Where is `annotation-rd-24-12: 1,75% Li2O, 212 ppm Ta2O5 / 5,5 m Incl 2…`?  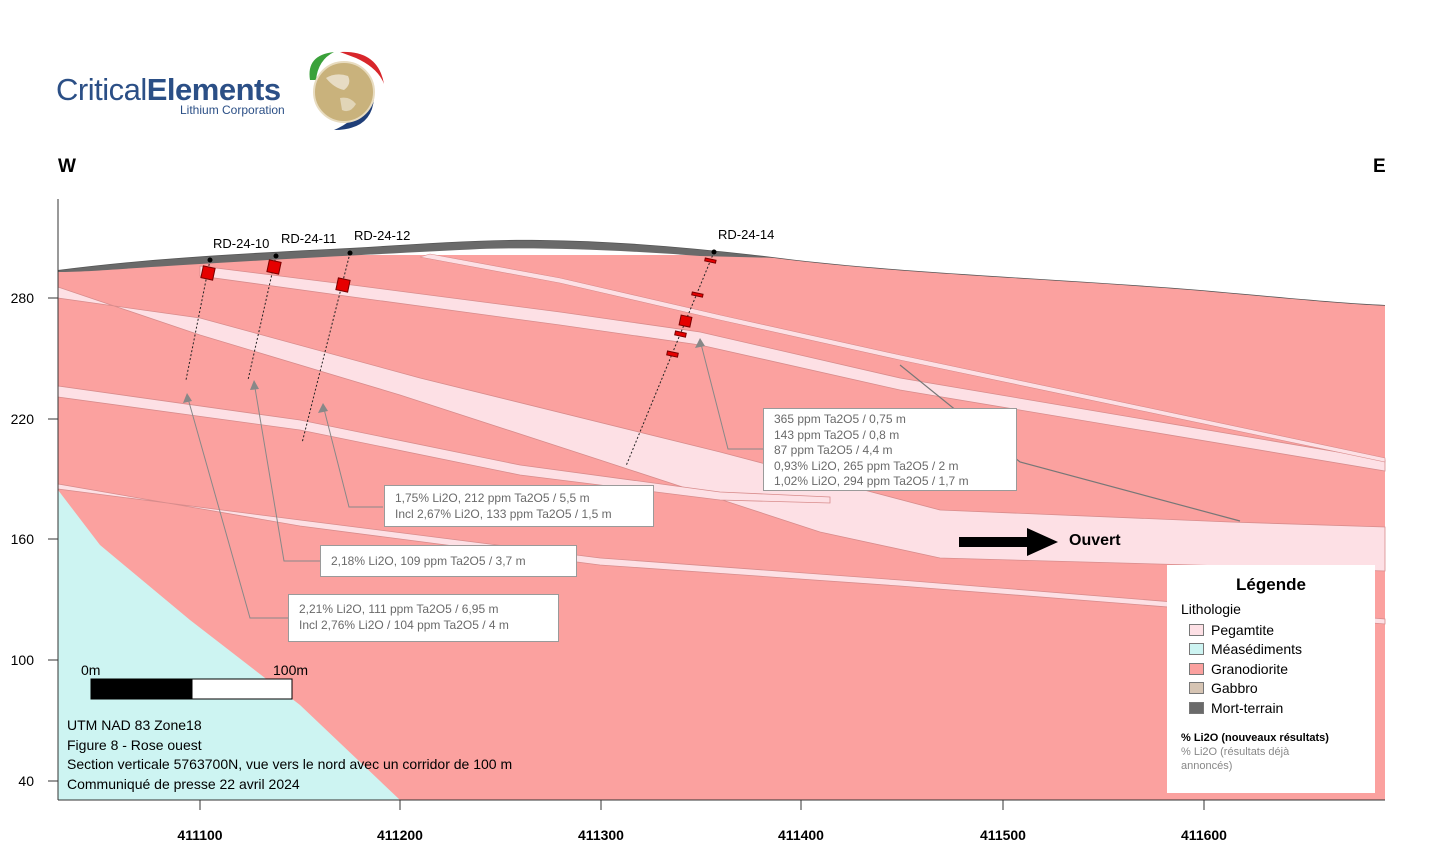
annotation-rd-24-12: 1,75% Li2O, 212 ppm Ta2O5 / 5,5 m Incl 2… is located at coordinates (519, 506).